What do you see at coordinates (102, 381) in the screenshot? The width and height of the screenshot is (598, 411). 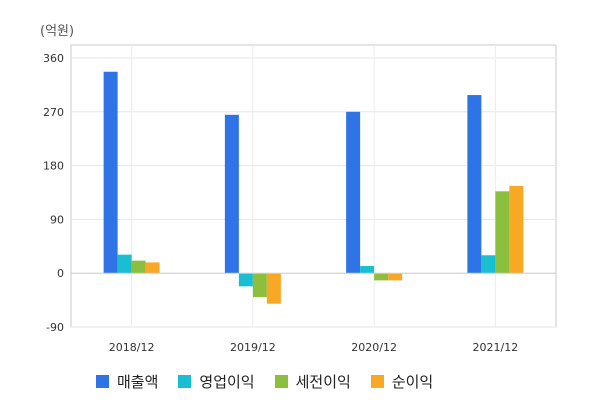 I see `legend-swatch-revenue` at bounding box center [102, 381].